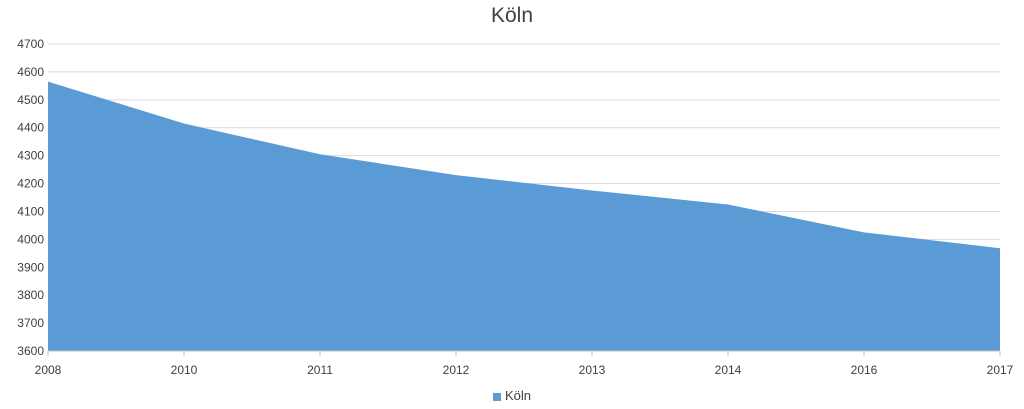  What do you see at coordinates (456, 370) in the screenshot?
I see `x-tick-label: 2012` at bounding box center [456, 370].